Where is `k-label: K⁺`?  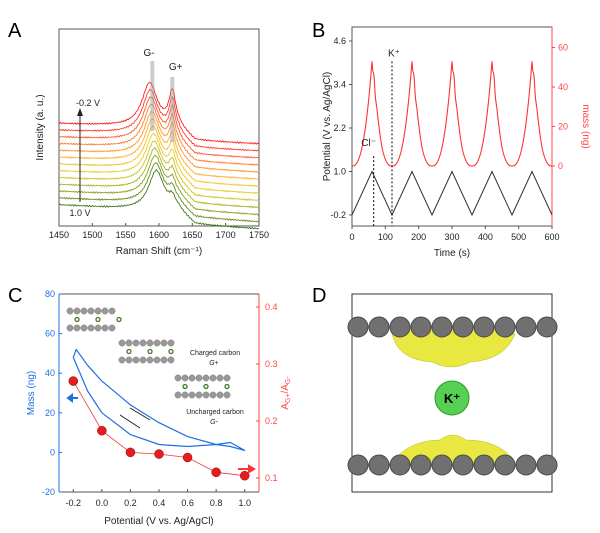 k-label: K⁺ is located at coordinates (394, 53).